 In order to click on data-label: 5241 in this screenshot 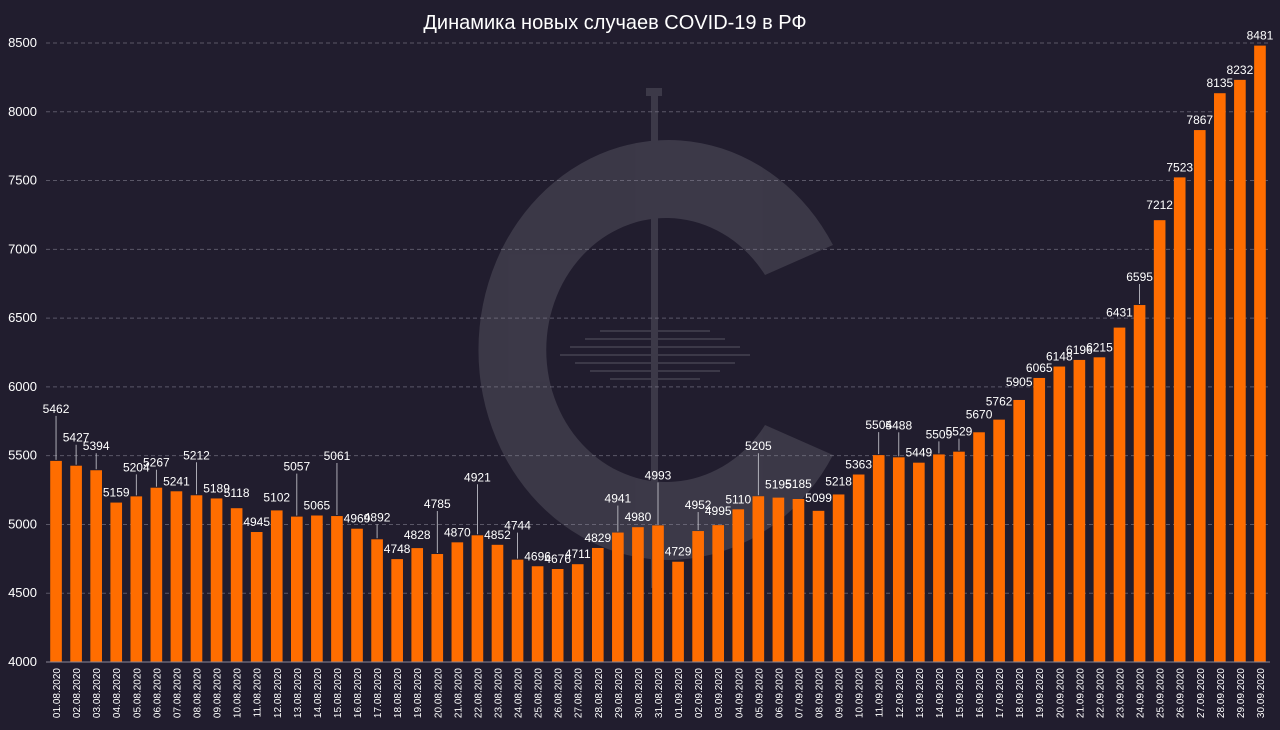, I will do `click(176, 481)`.